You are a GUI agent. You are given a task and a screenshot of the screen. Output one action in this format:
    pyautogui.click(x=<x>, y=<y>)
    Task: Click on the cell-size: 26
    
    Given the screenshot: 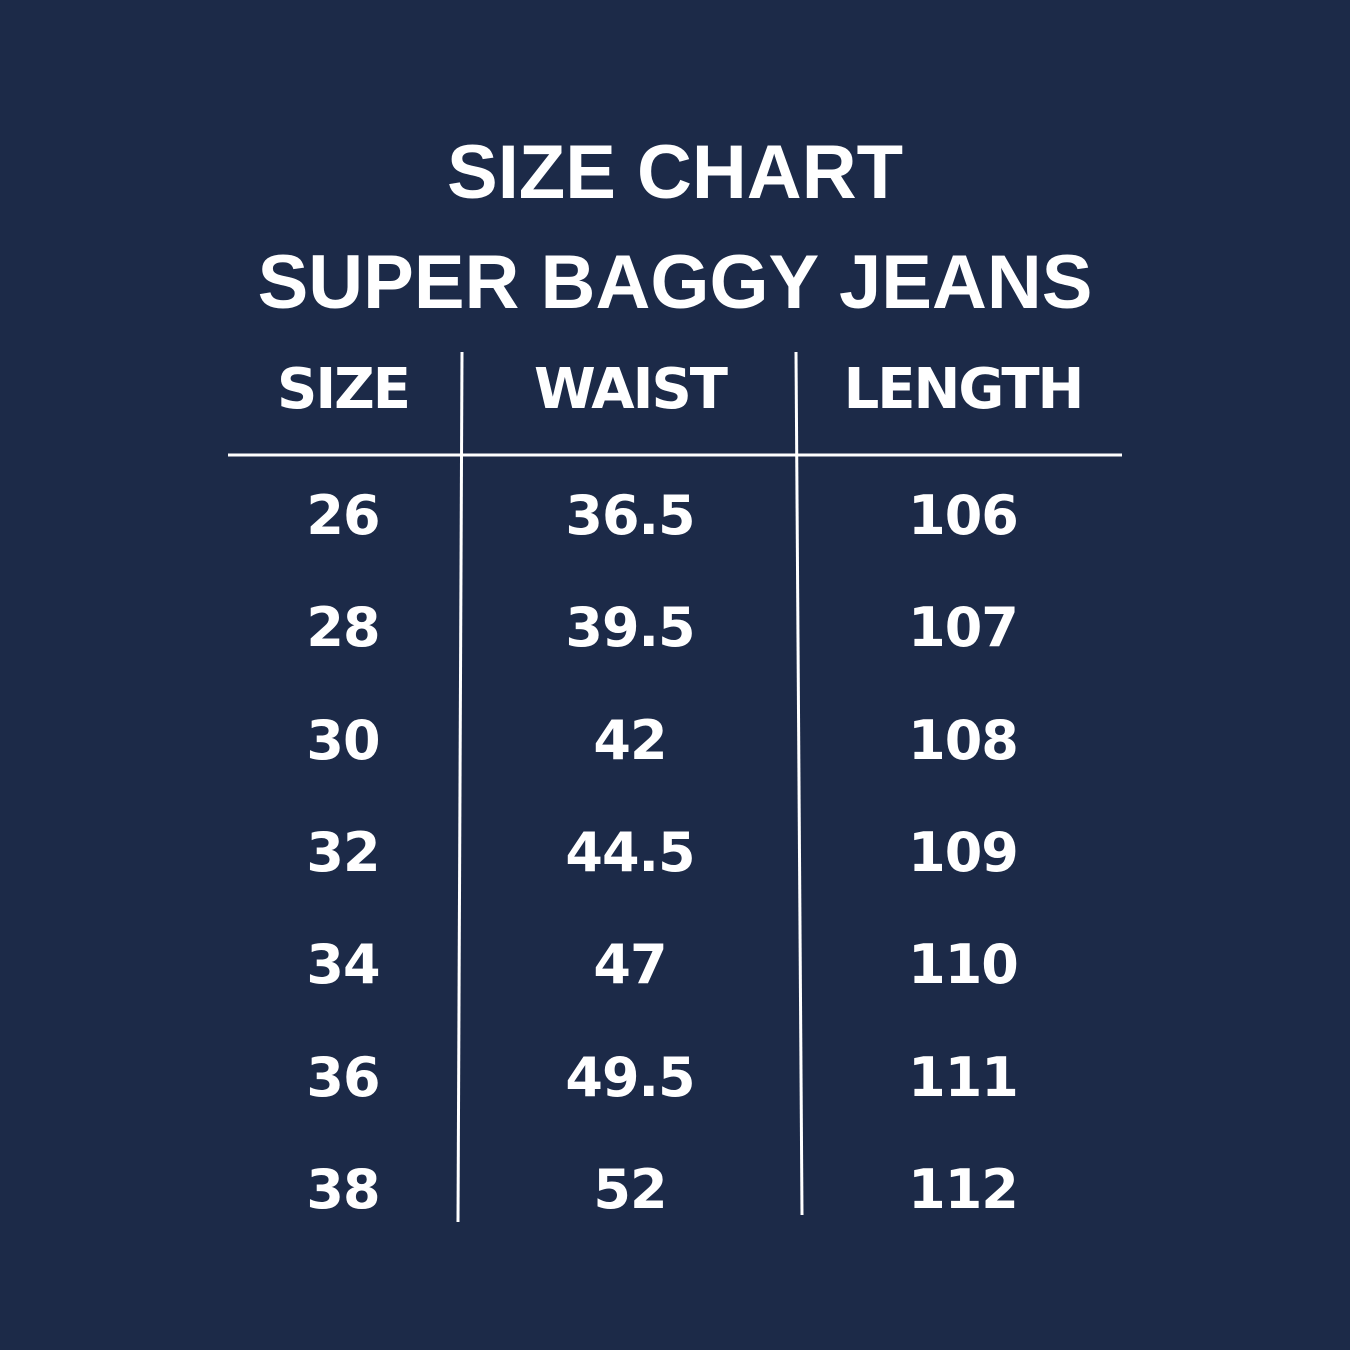 What is the action you would take?
    pyautogui.click(x=343, y=515)
    